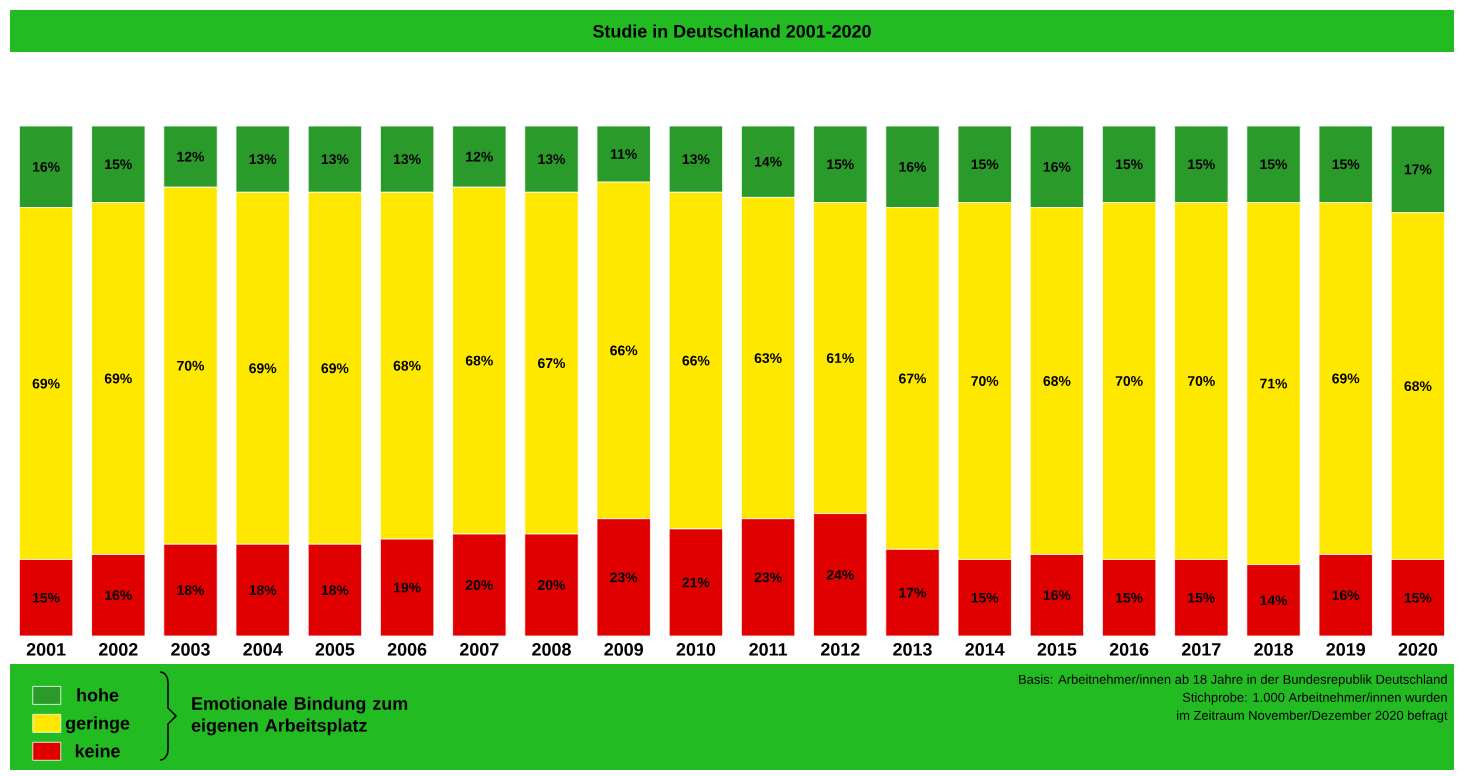 Image resolution: width=1464 pixels, height=776 pixels. I want to click on x-tick-label: 2002, so click(118, 649).